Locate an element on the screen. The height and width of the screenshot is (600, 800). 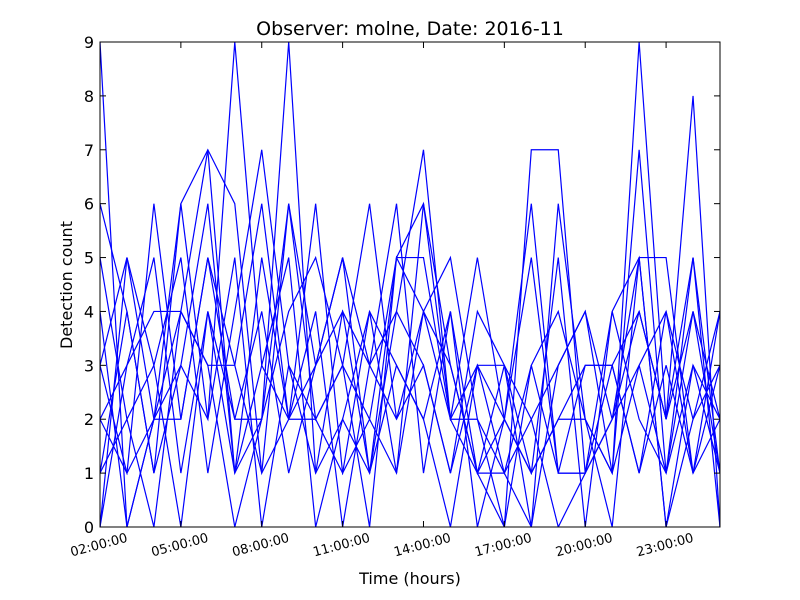
y-tick-label: 8 is located at coordinates (89, 96).